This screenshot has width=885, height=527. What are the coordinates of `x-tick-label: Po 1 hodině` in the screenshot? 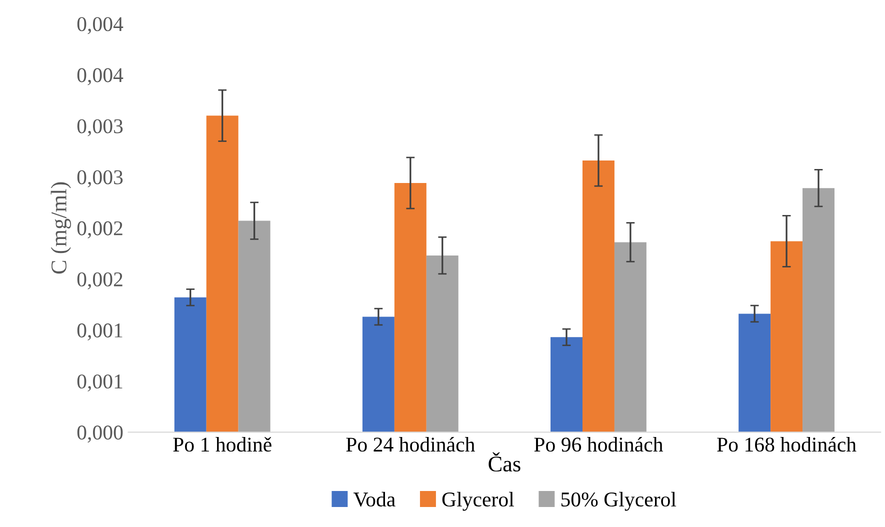 It's located at (222, 444).